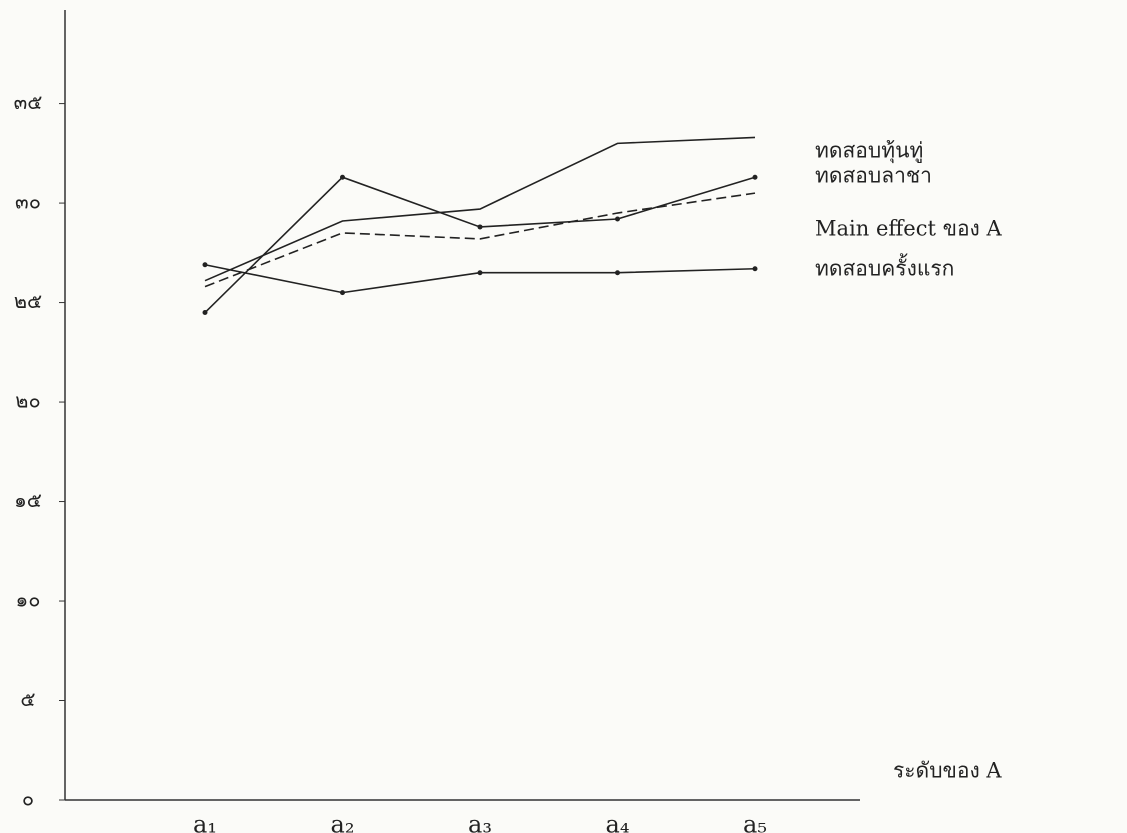 The height and width of the screenshot is (833, 1127). What do you see at coordinates (205, 822) in the screenshot?
I see `x-tick-label: a₁` at bounding box center [205, 822].